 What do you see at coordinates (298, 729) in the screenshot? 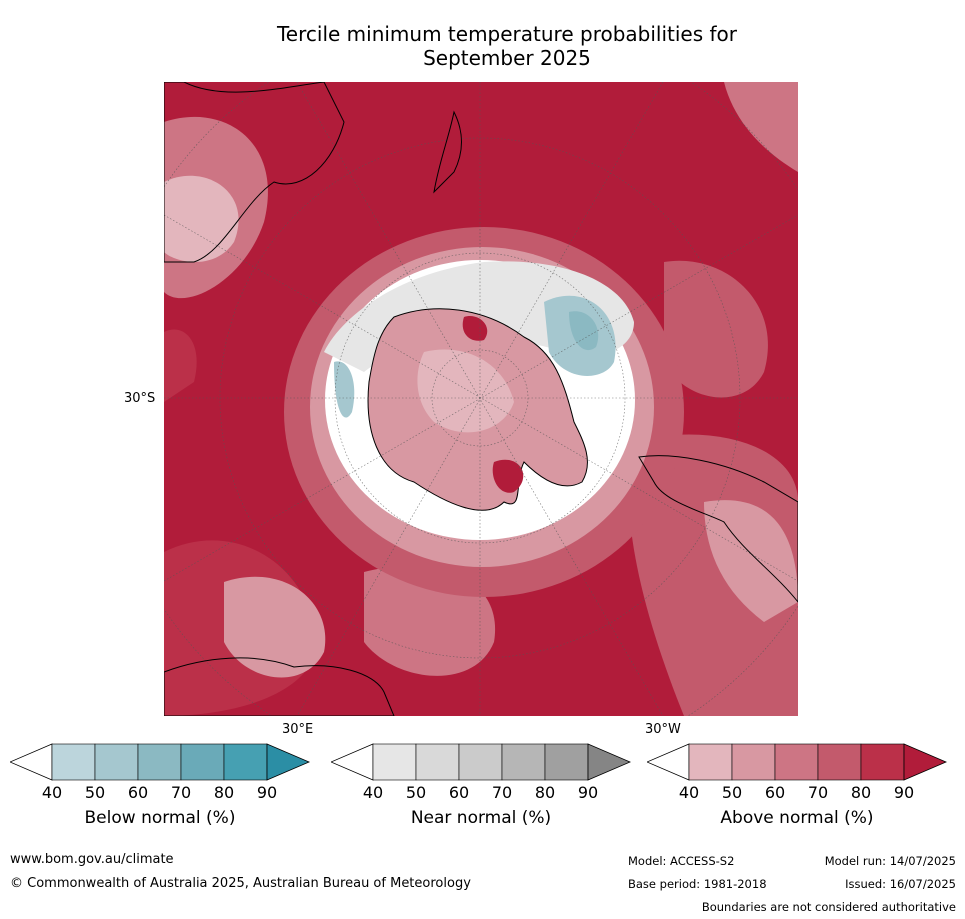
I see `lon-label-30e: 30°E` at bounding box center [298, 729].